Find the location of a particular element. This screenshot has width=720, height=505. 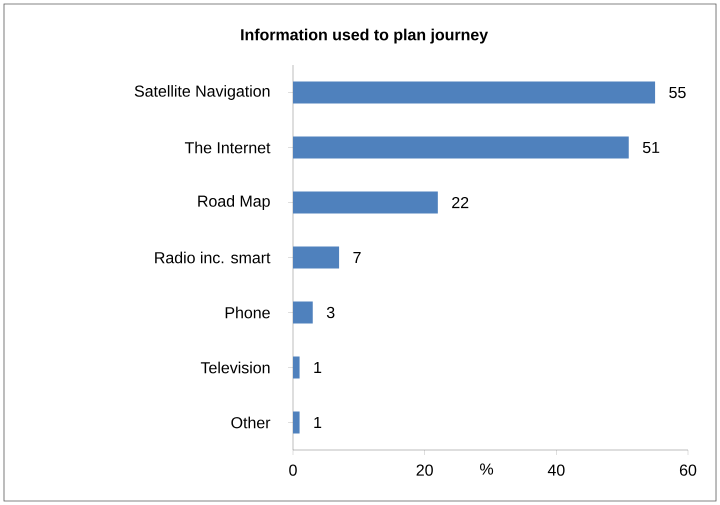

y-tick-label: Radio inc. smart is located at coordinates (212, 258).